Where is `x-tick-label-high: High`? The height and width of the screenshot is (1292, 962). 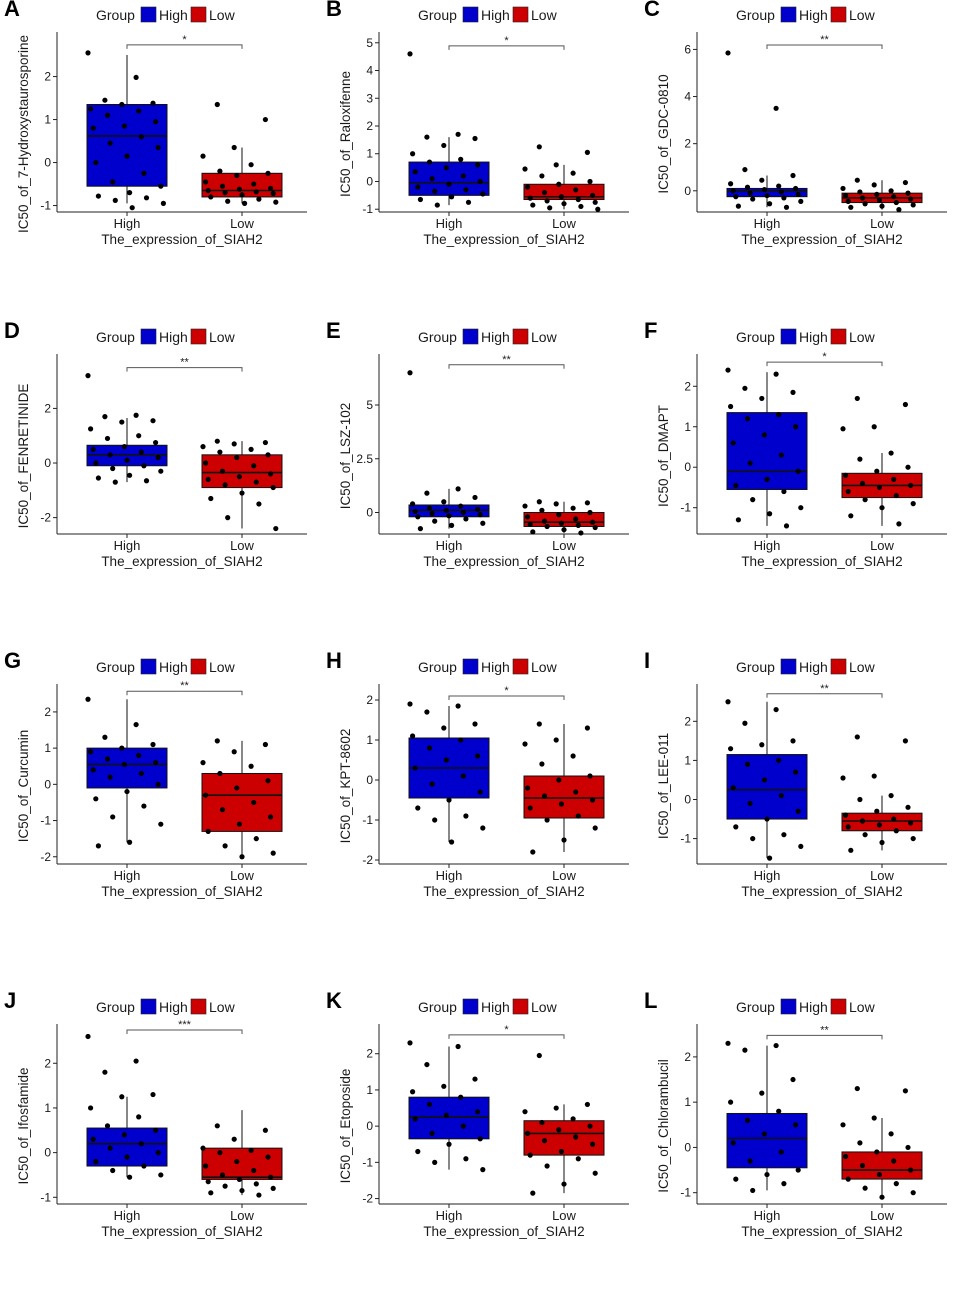
x-tick-label-high: High is located at coordinates (127, 875).